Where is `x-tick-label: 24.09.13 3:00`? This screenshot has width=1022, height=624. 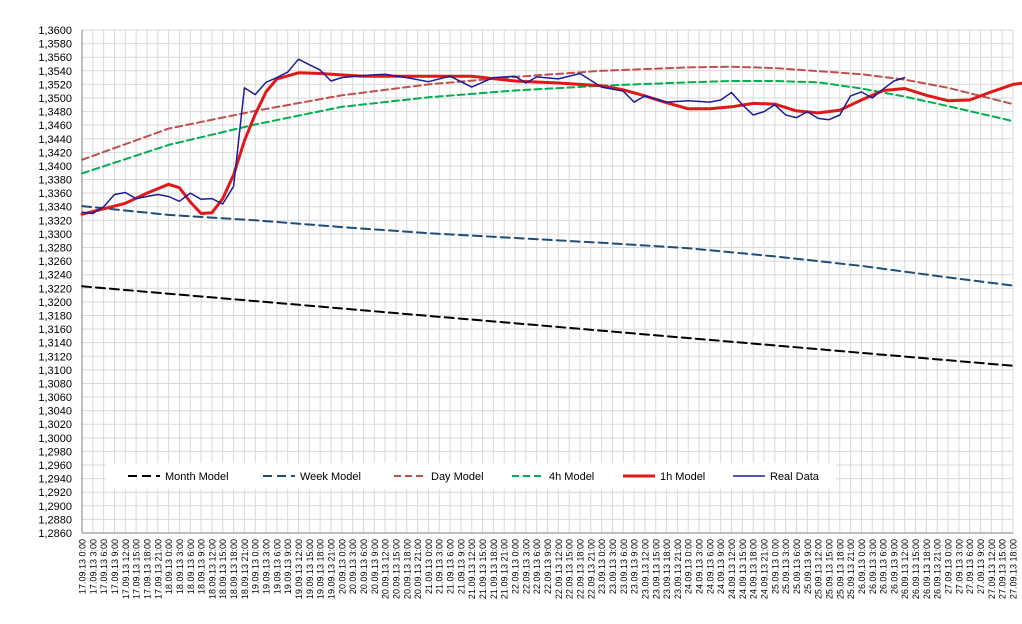
x-tick-label: 24.09.13 3:00 is located at coordinates (700, 566).